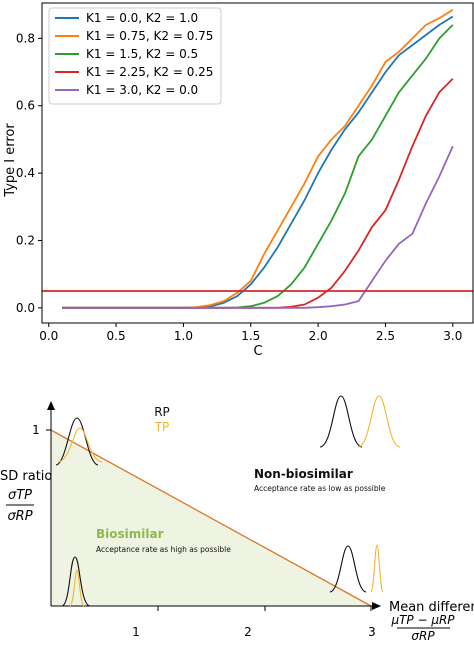 Image resolution: width=474 pixels, height=646 pixels. I want to click on x-tick-label: 3.0, so click(452, 336).